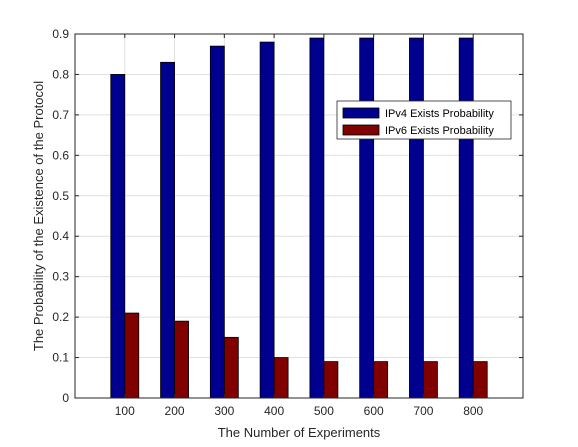  What do you see at coordinates (60, 236) in the screenshot?
I see `y-tick-label: 0.4` at bounding box center [60, 236].